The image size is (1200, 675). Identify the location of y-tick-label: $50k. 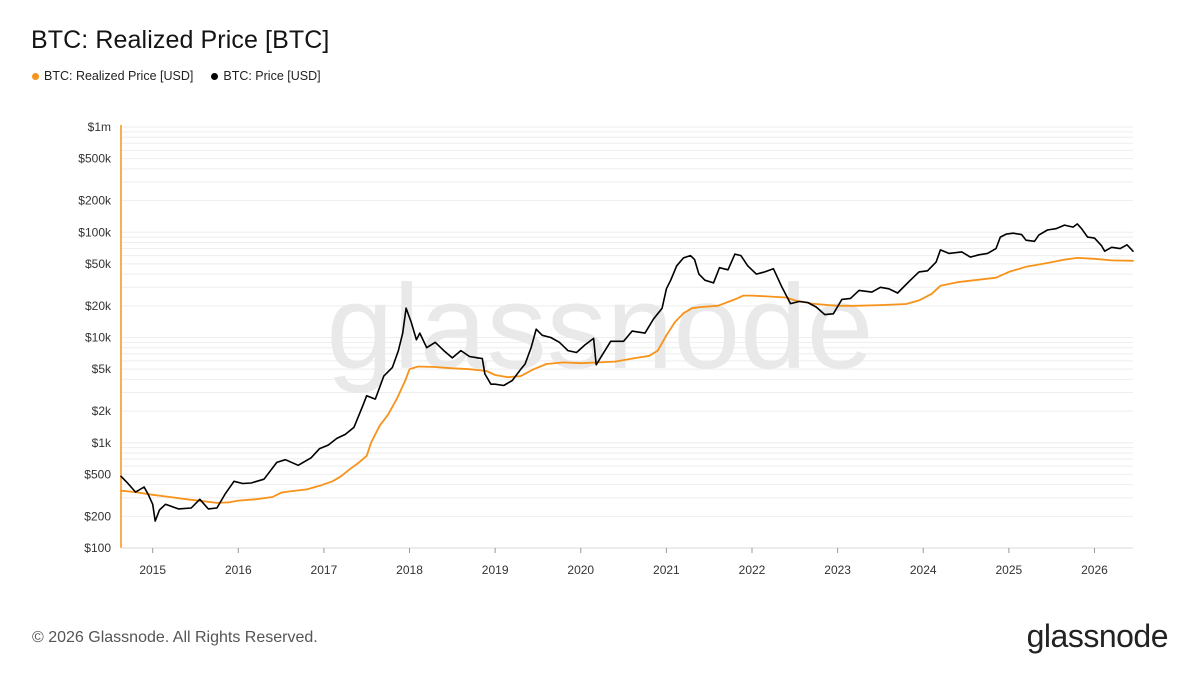
(98, 264).